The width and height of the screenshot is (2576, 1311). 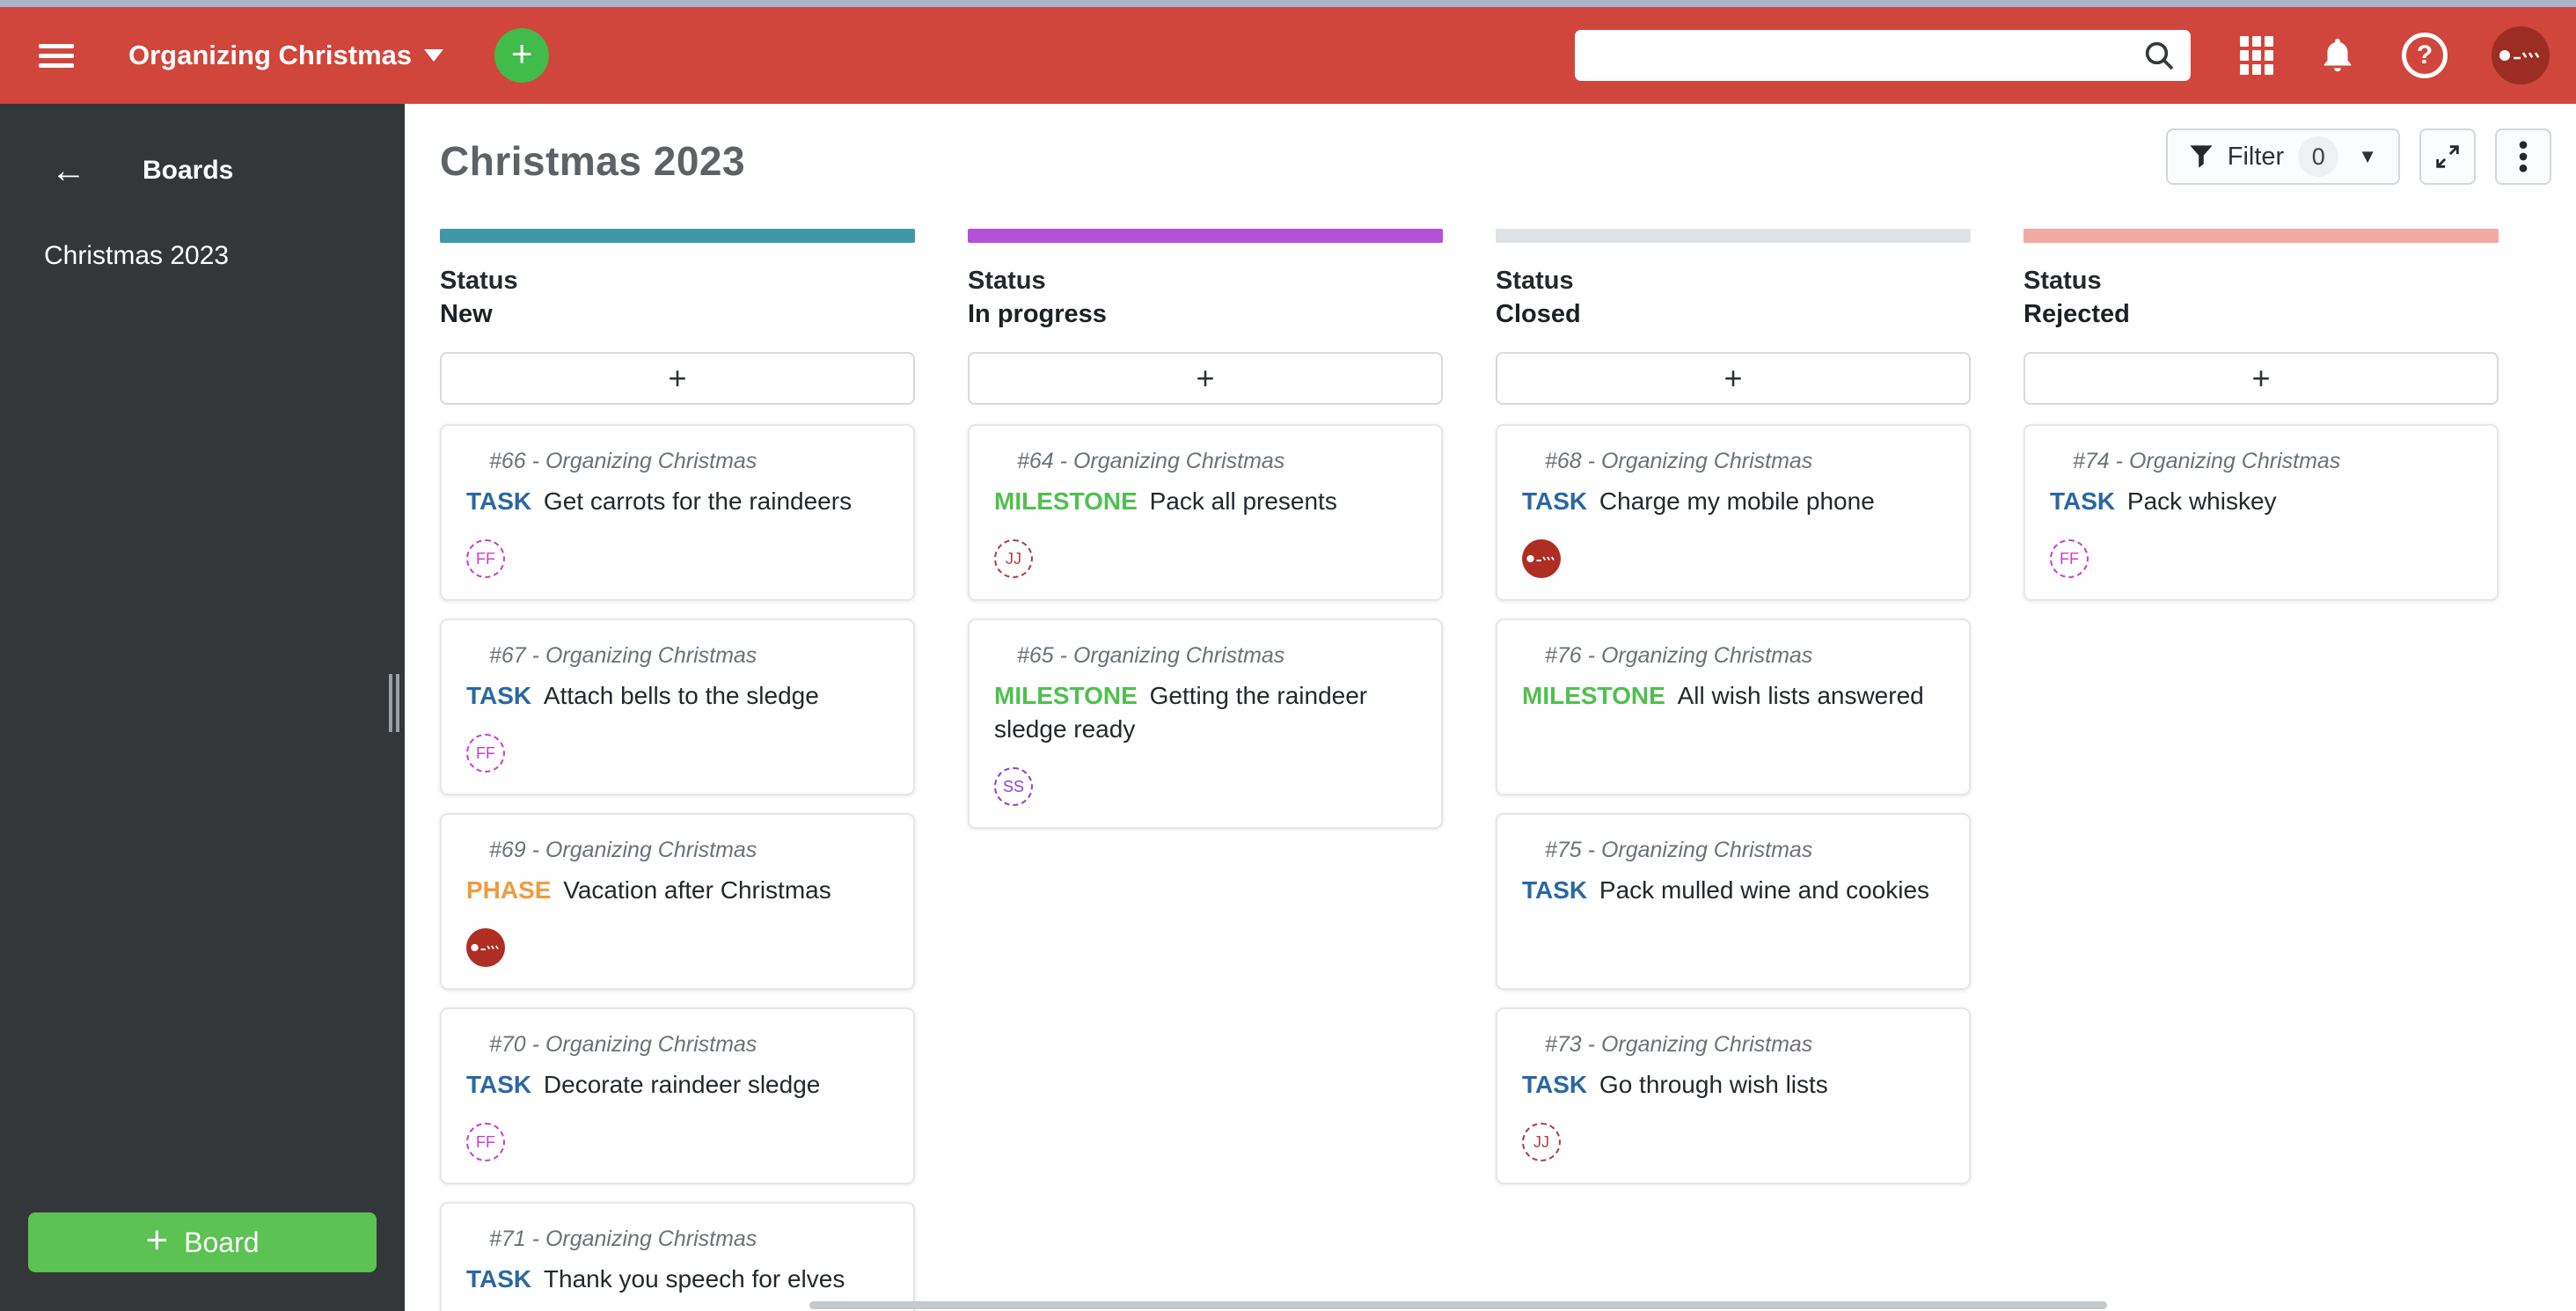 What do you see at coordinates (137, 255) in the screenshot?
I see `sidebar-item-board: Christmas 2023` at bounding box center [137, 255].